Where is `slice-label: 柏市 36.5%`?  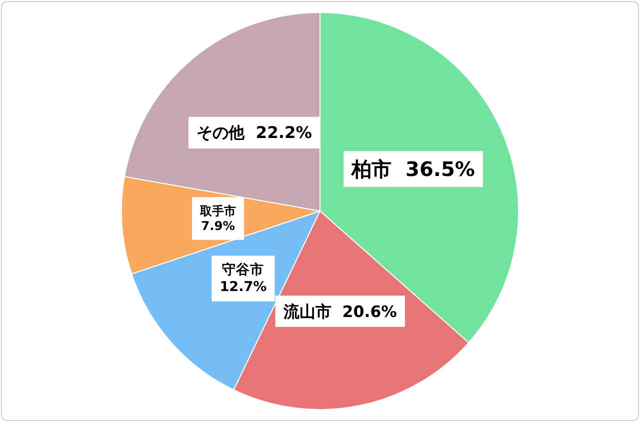 slice-label: 柏市 36.5% is located at coordinates (412, 169).